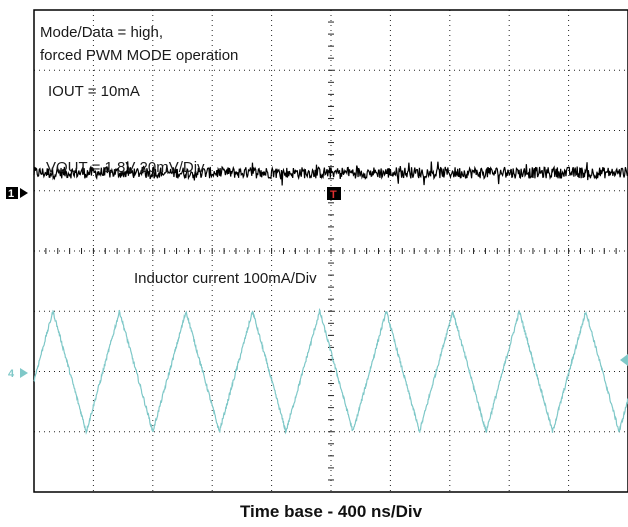 The width and height of the screenshot is (628, 527). Describe the element at coordinates (18, 374) in the screenshot. I see `channel-4-marker: 4` at that location.